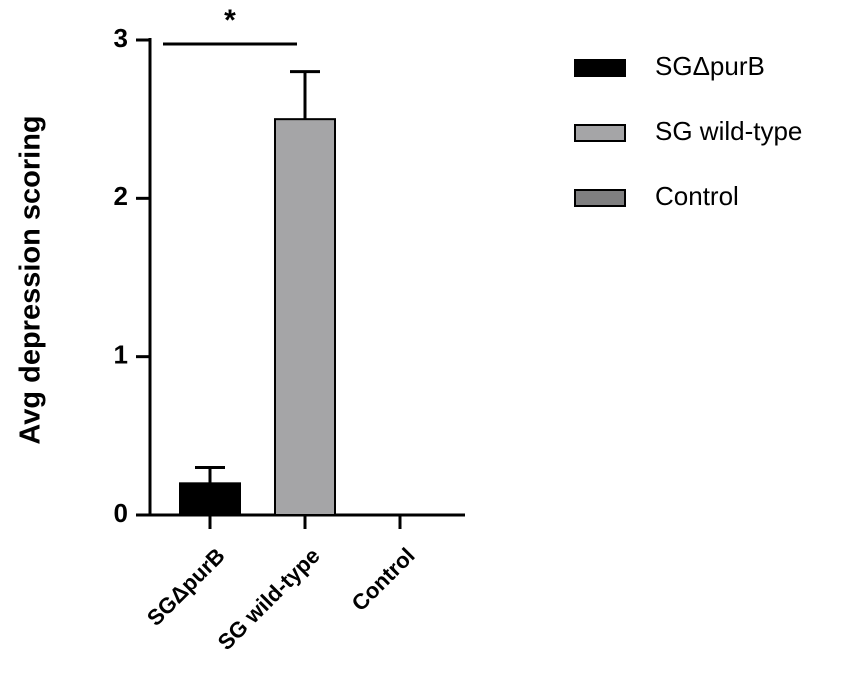 Image resolution: width=851 pixels, height=694 pixels. What do you see at coordinates (710, 66) in the screenshot?
I see `legend-label: SGΔpurB` at bounding box center [710, 66].